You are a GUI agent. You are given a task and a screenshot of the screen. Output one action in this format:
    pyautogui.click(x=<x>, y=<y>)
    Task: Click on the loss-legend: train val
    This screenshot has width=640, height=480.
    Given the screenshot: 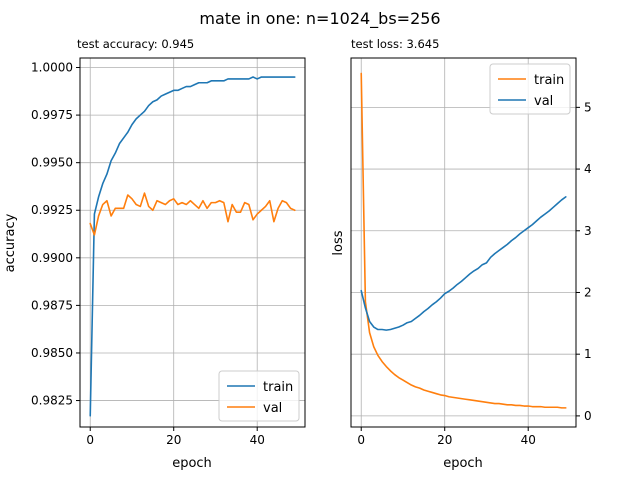 What is the action you would take?
    pyautogui.click(x=530, y=89)
    